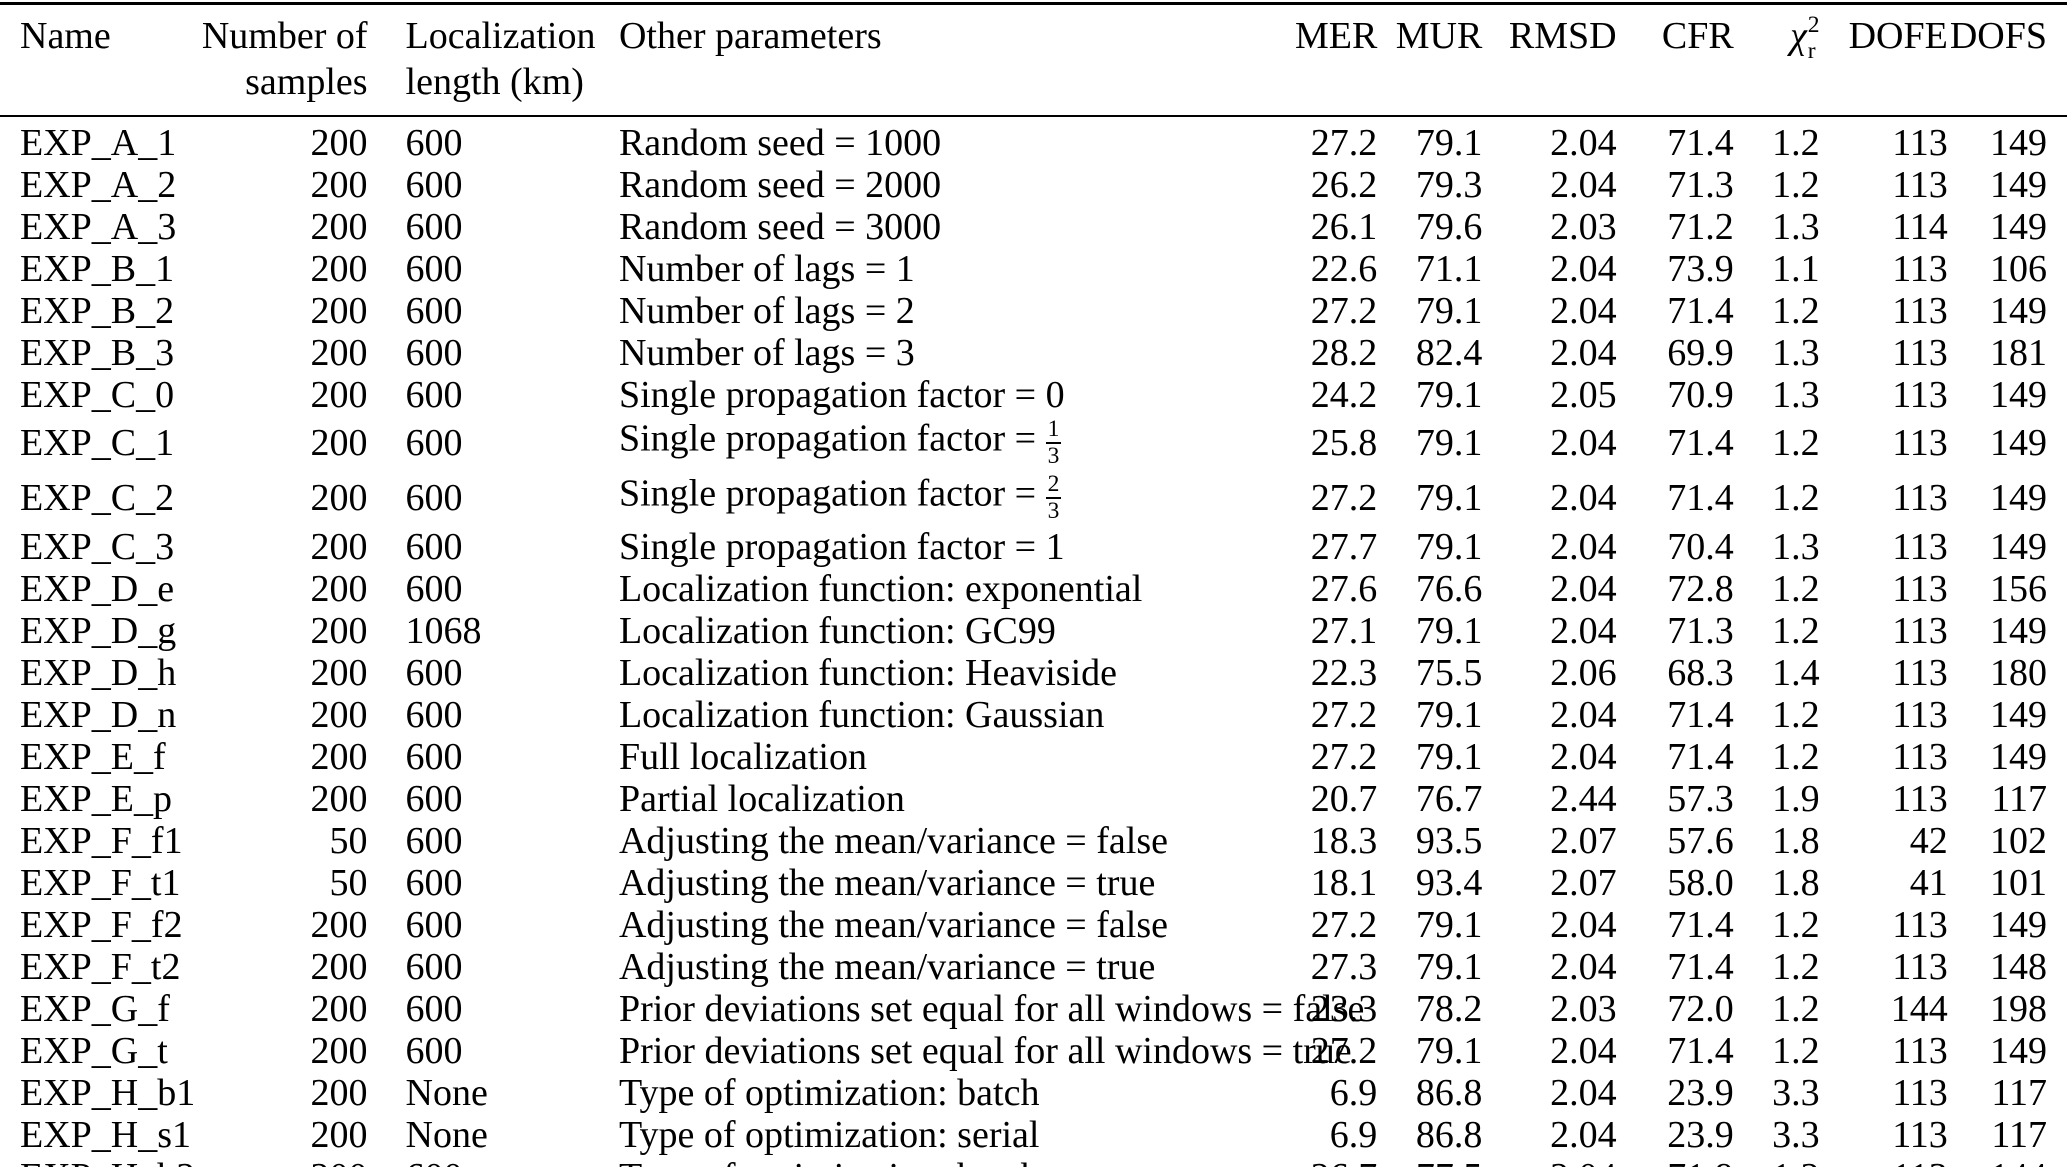  Describe the element at coordinates (887, 882) in the screenshot. I see `cell-other: Adjusting the mean/variance = true` at that location.